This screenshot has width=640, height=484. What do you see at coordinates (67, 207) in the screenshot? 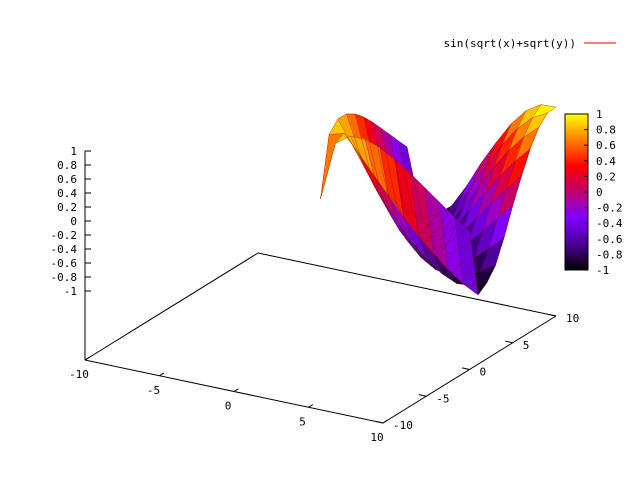
I see `z-tick-label: 0.2` at bounding box center [67, 207].